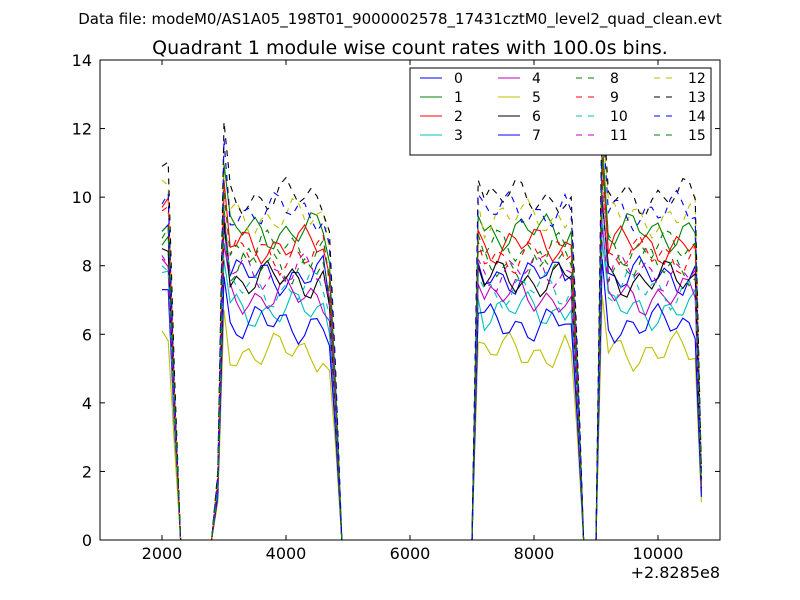 This screenshot has height=600, width=800. What do you see at coordinates (697, 136) in the screenshot?
I see `legend-label-15: 15` at bounding box center [697, 136].